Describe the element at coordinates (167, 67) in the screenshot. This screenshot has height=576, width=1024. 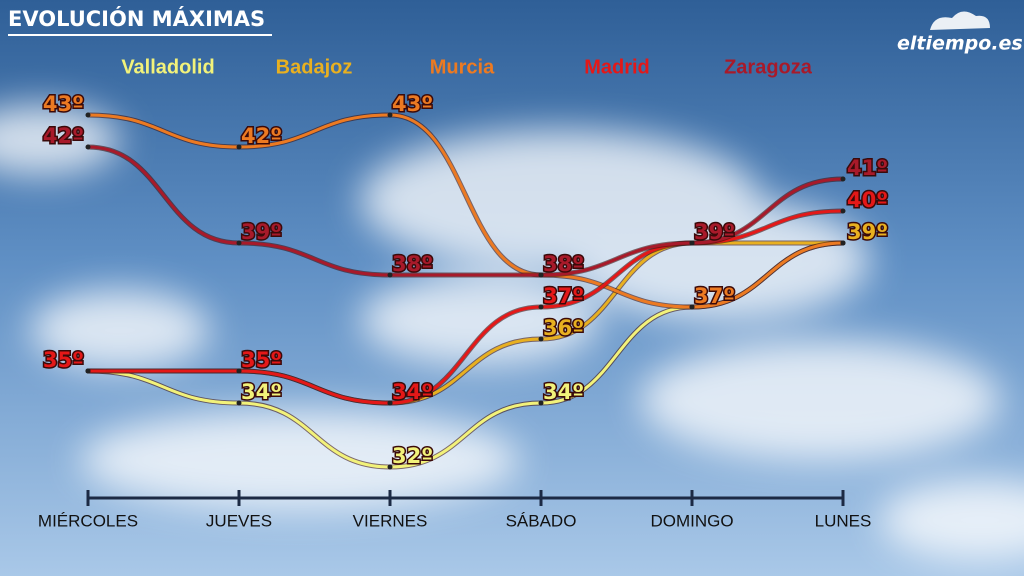
I see `legend-entry: Valladolid` at that location.